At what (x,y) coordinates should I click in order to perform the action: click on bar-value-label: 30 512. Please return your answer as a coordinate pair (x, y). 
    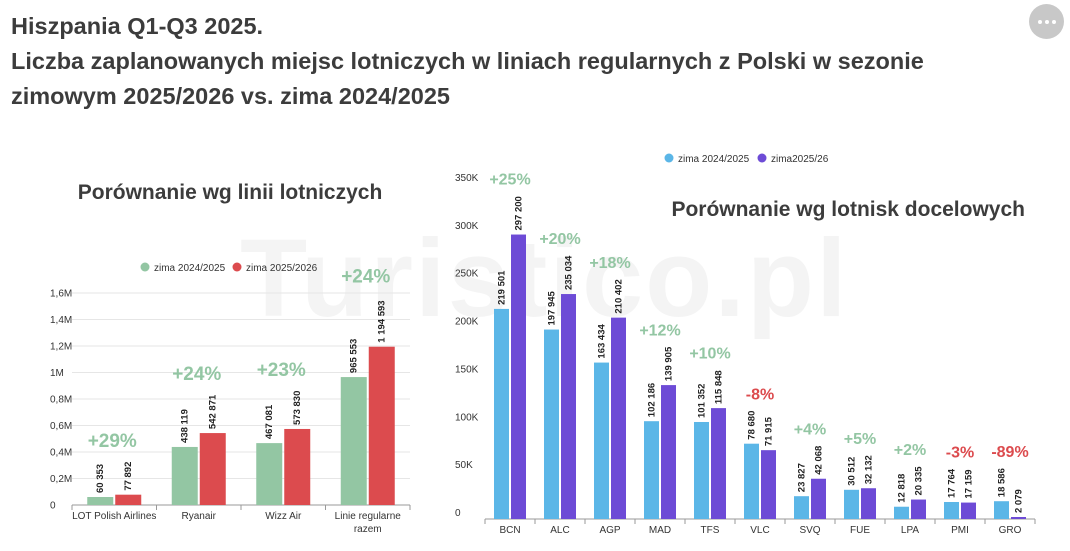
    Looking at the image, I should click on (852, 471).